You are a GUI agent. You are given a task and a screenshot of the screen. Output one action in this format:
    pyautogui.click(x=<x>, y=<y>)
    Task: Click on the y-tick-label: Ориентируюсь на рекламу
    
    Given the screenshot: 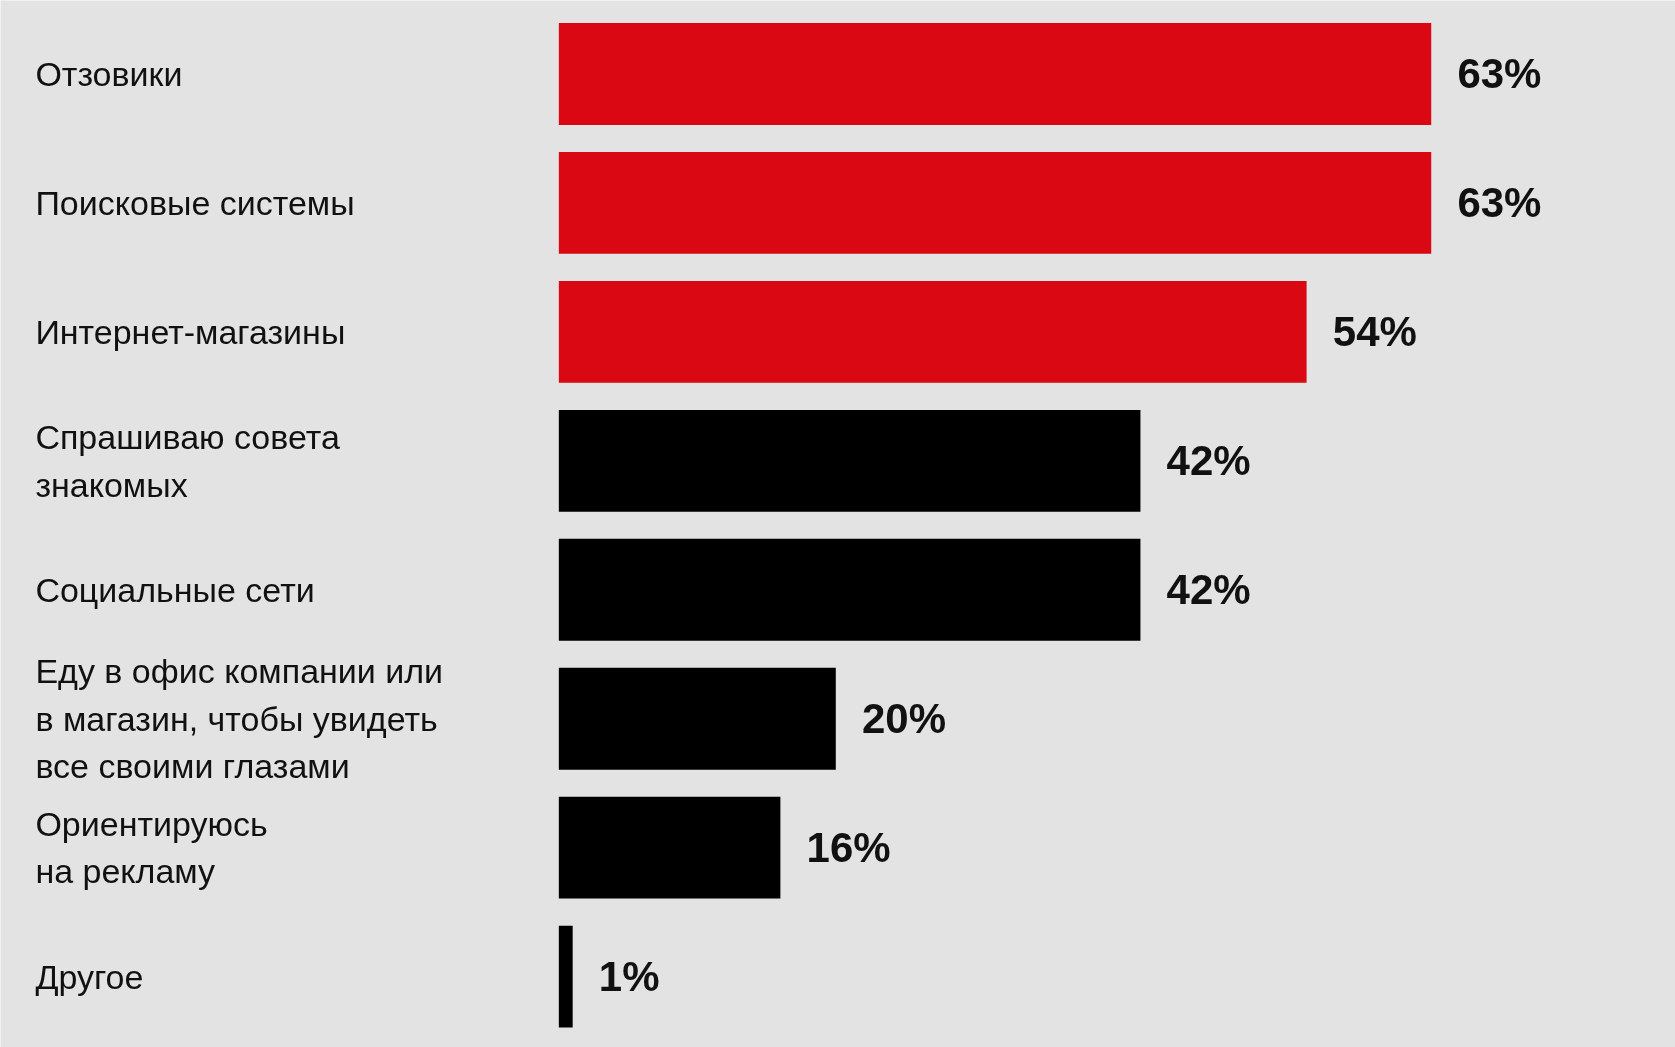 What is the action you would take?
    pyautogui.click(x=151, y=847)
    